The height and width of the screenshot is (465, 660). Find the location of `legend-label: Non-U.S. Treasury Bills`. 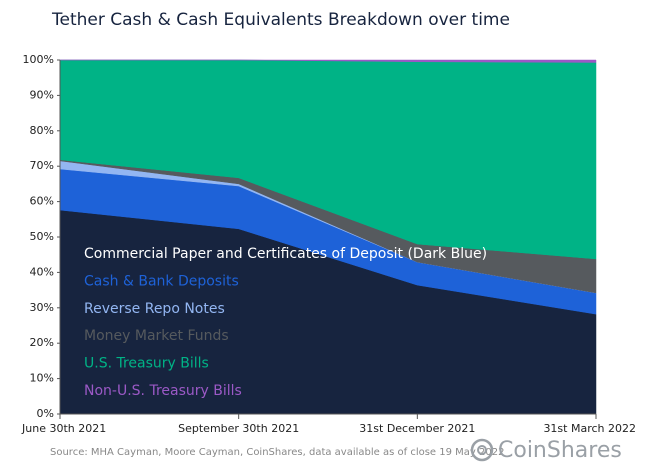

legend-label: Non-U.S. Treasury Bills is located at coordinates (163, 391).